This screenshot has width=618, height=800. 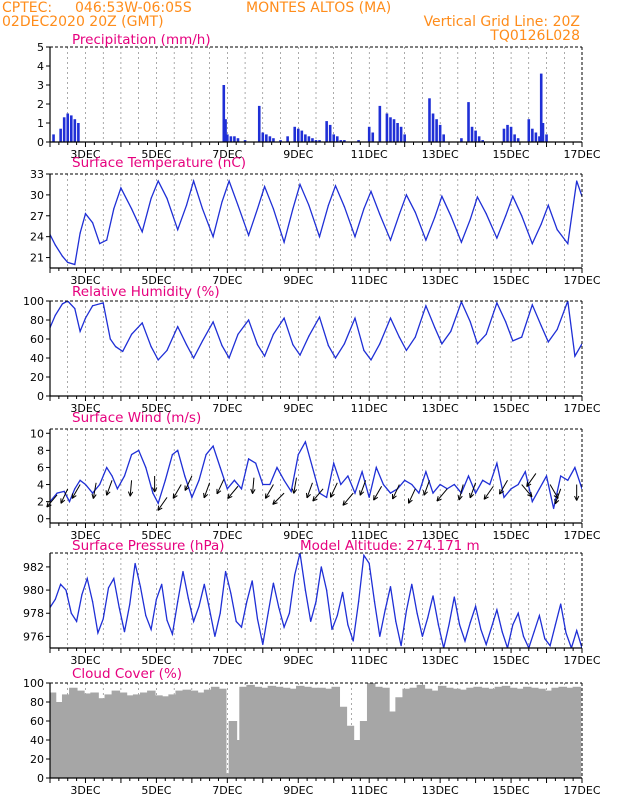 I want to click on humidity-y-tick-label: 40, so click(x=37, y=358).